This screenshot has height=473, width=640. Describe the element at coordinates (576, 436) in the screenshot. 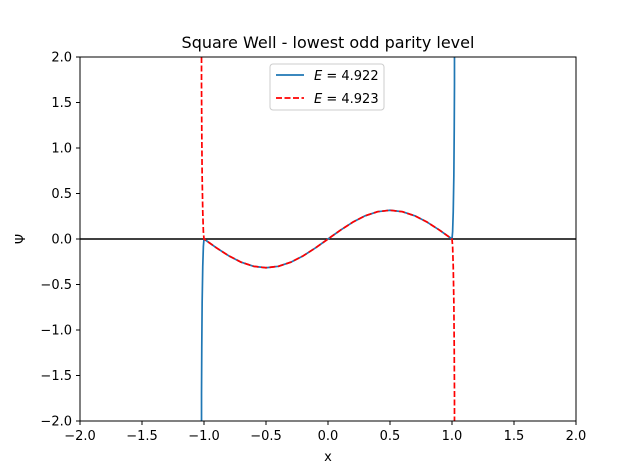

I see `x-tick-label: 2.0` at that location.